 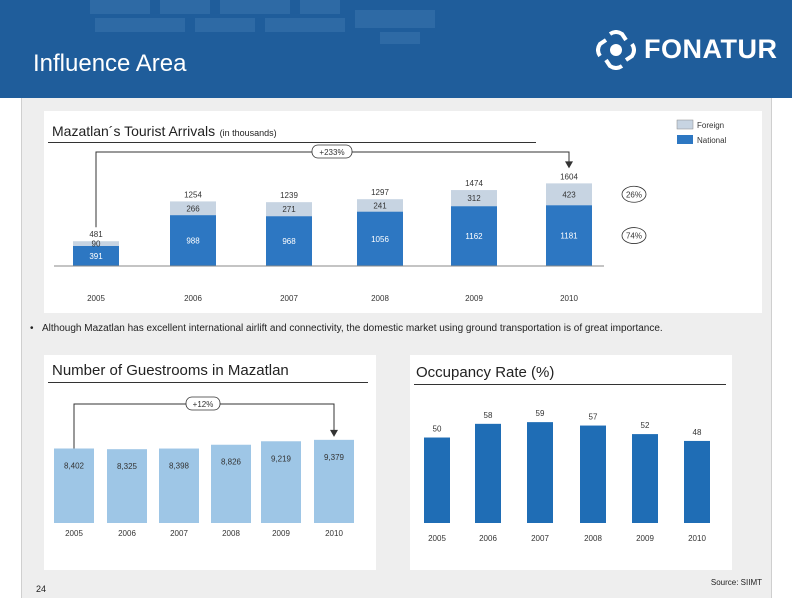 I want to click on guestrooms-year-label: 2010, so click(x=334, y=533).